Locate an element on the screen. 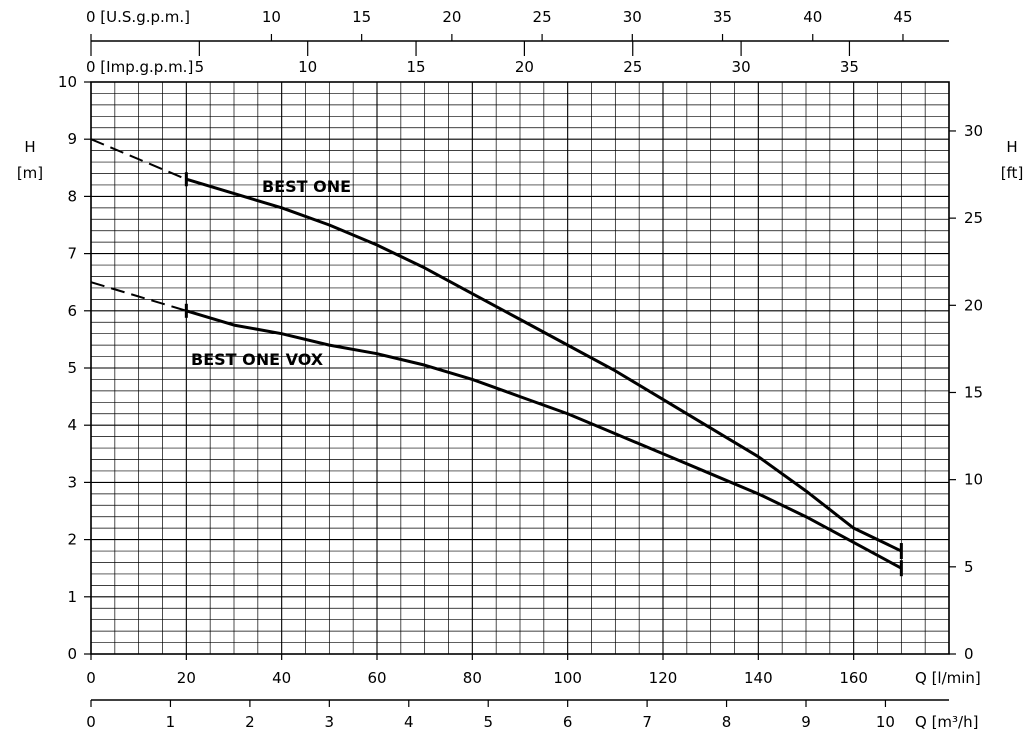  x-m3h-tick-label: 0 is located at coordinates (91, 722).